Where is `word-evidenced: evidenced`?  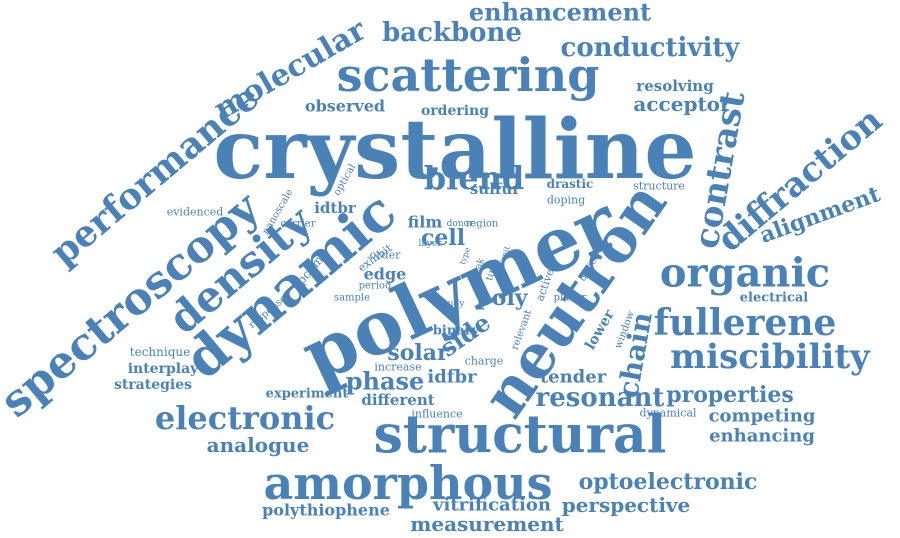 word-evidenced: evidenced is located at coordinates (195, 212).